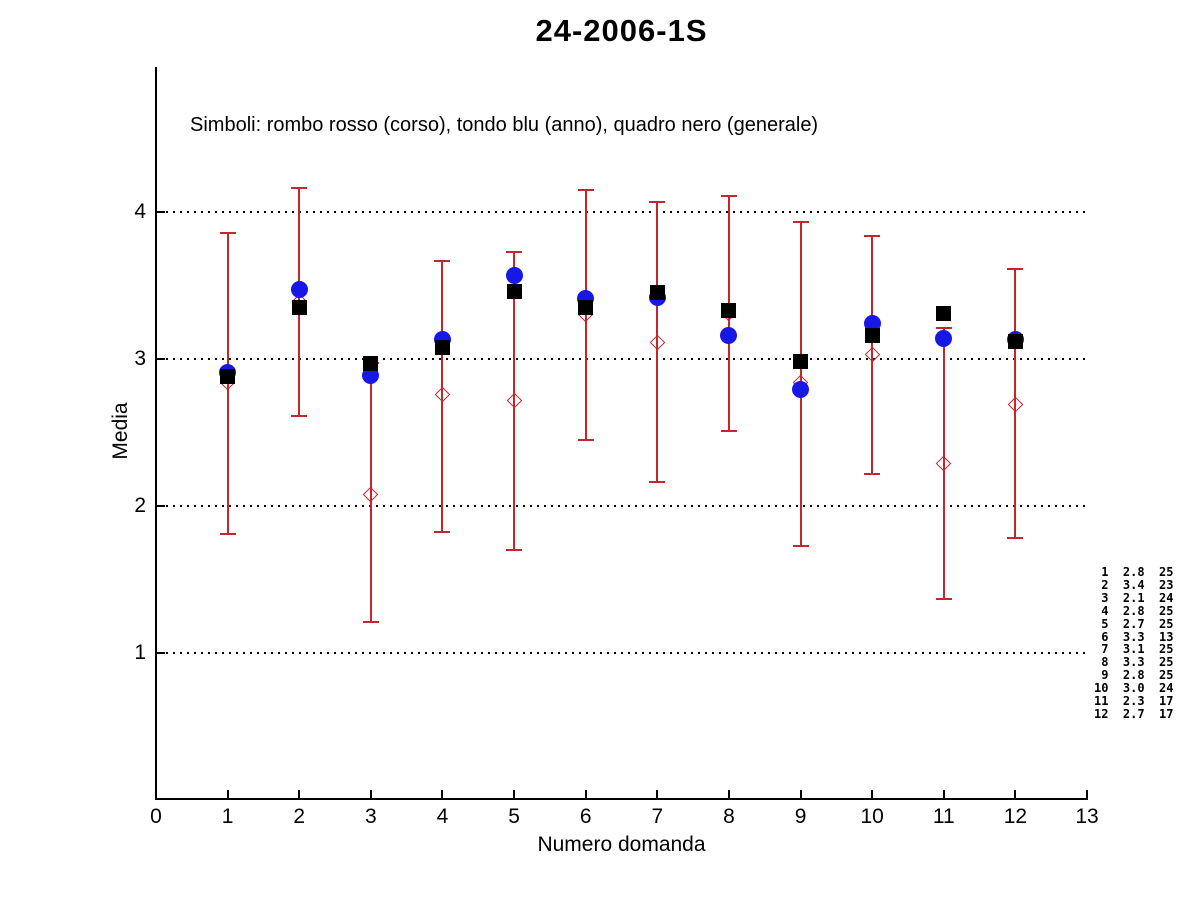 The width and height of the screenshot is (1201, 900). I want to click on diamond-marker-corso-q10, so click(872, 354).